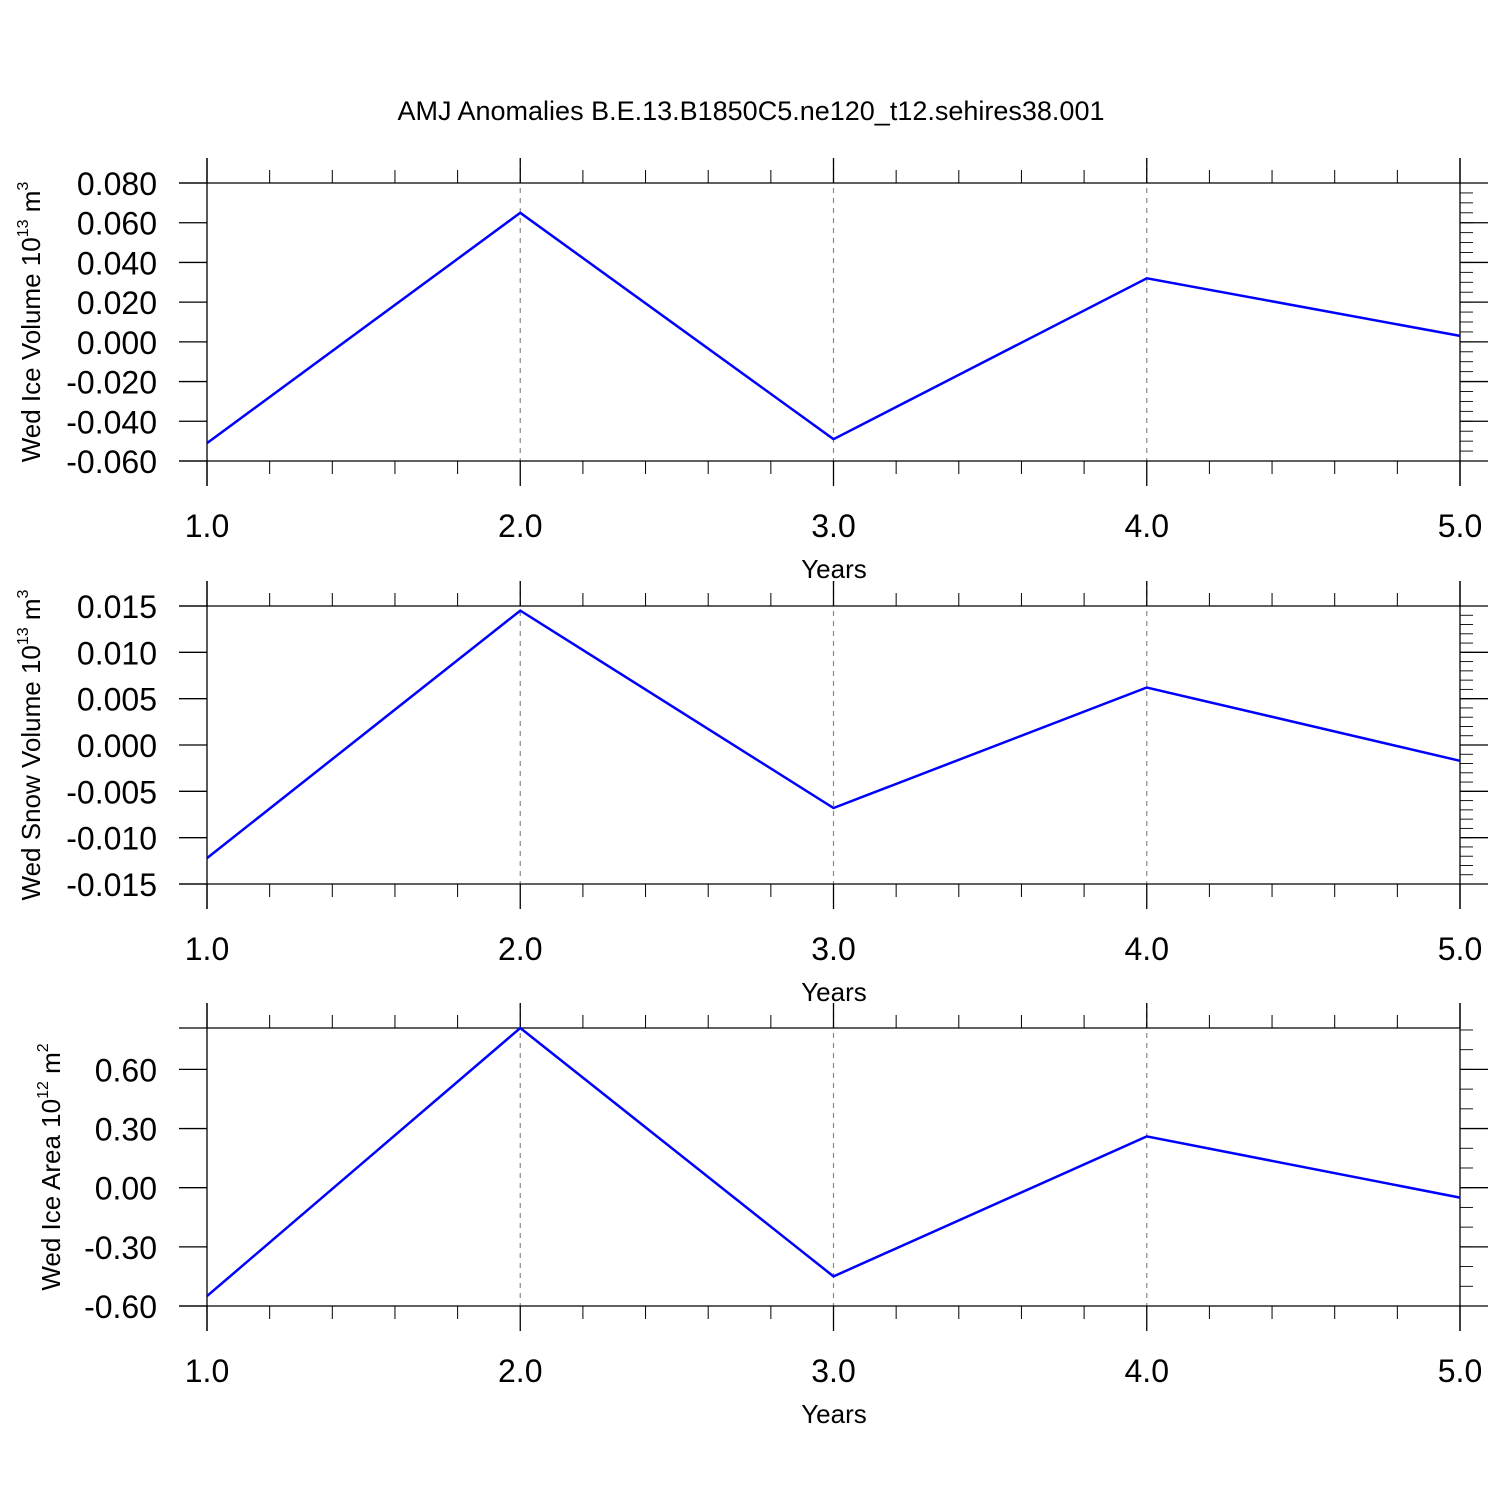 Image resolution: width=1500 pixels, height=1500 pixels. I want to click on y-tick-label: 0.005, so click(117, 700).